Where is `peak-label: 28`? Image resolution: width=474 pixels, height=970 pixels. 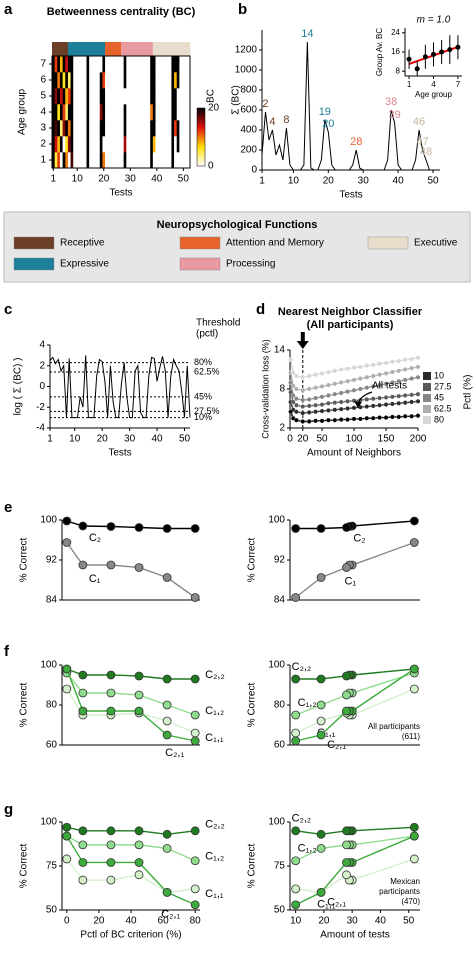
peak-label: 28 is located at coordinates (356, 142).